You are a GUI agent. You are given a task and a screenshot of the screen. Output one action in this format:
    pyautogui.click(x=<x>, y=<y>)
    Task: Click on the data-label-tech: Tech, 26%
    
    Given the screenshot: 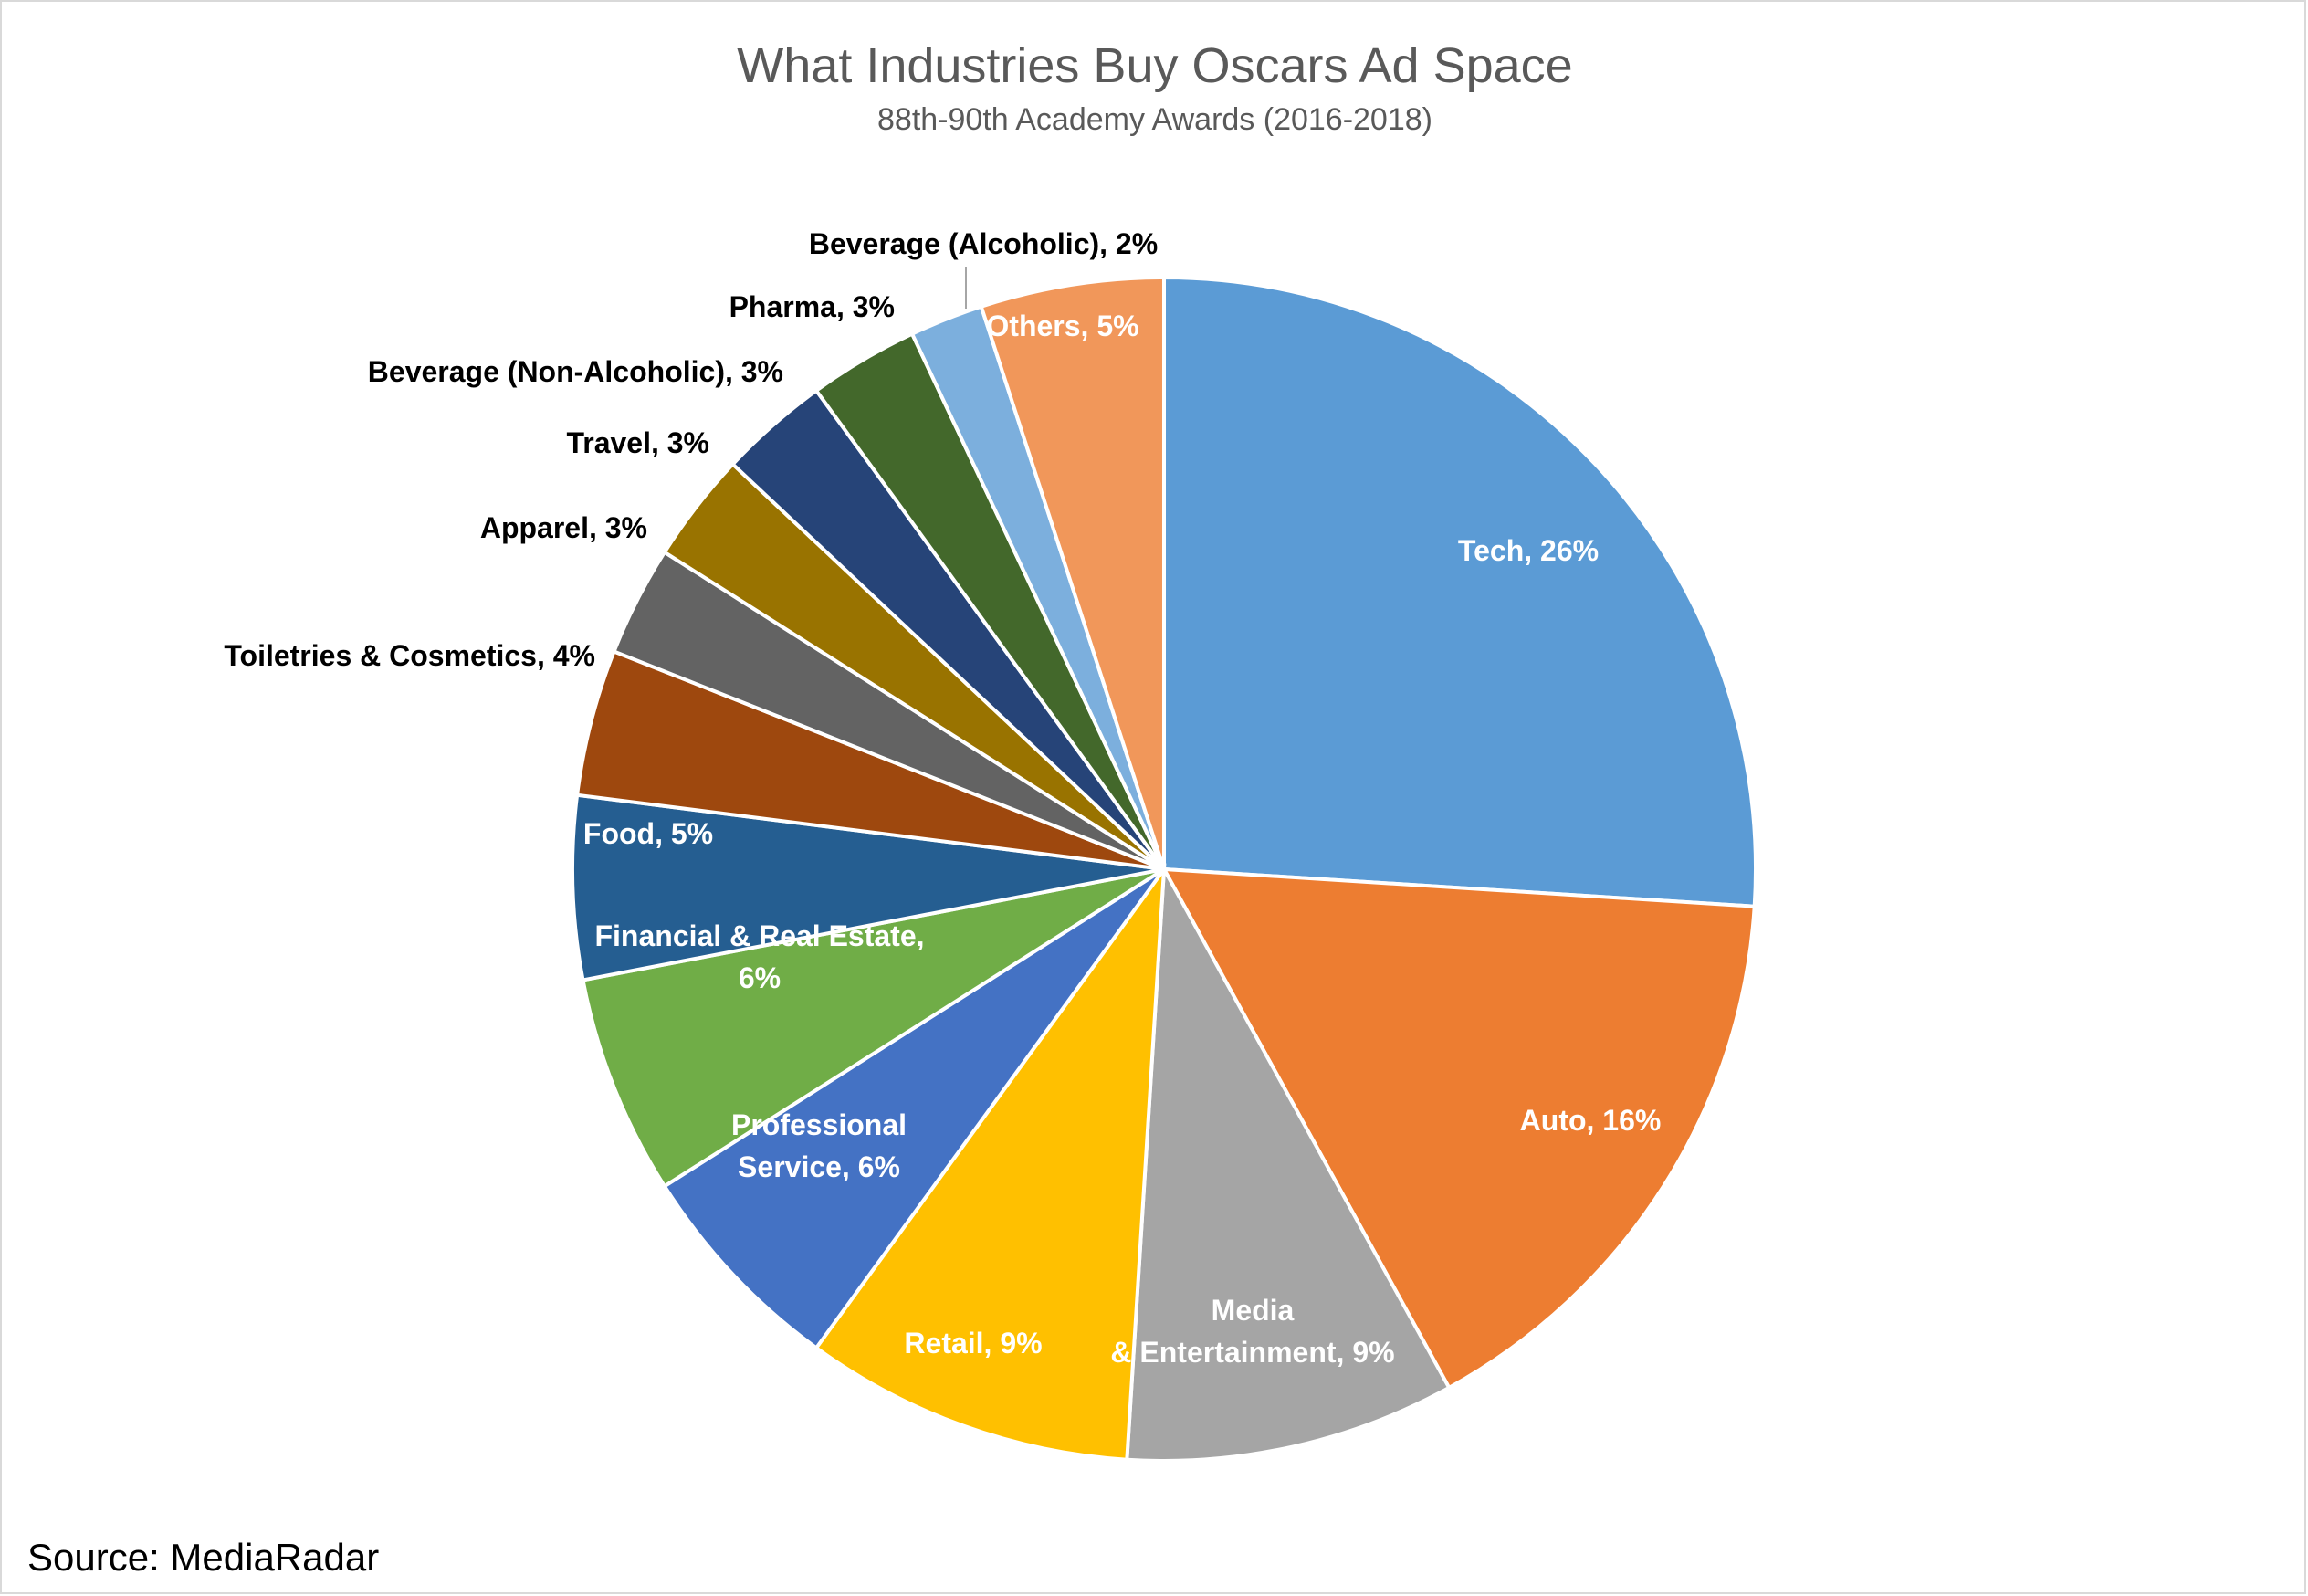 What is the action you would take?
    pyautogui.click(x=1528, y=550)
    